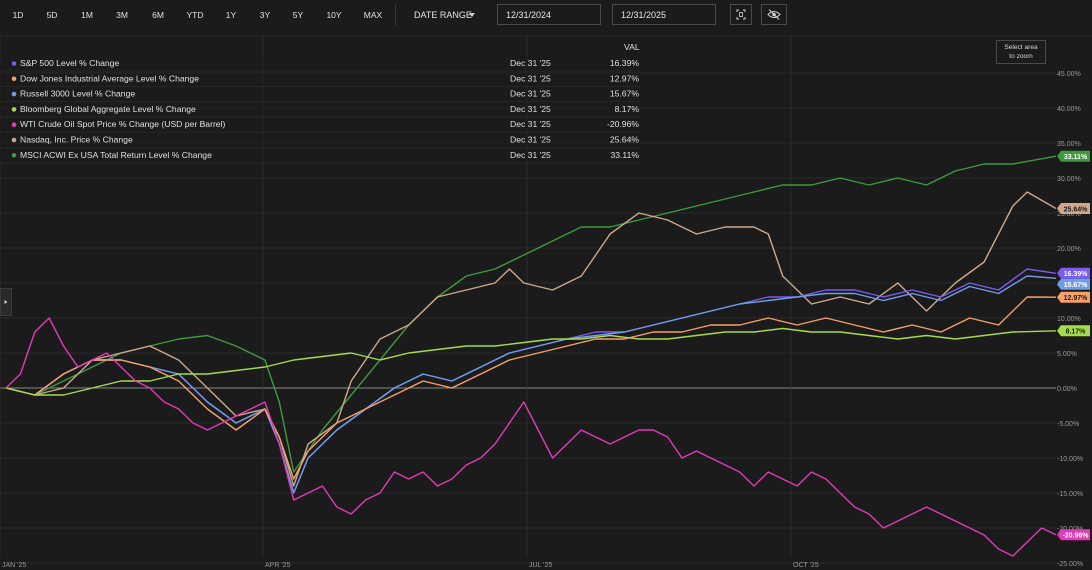 The height and width of the screenshot is (570, 1092). I want to click on legend-value: -20.96%, so click(623, 124).